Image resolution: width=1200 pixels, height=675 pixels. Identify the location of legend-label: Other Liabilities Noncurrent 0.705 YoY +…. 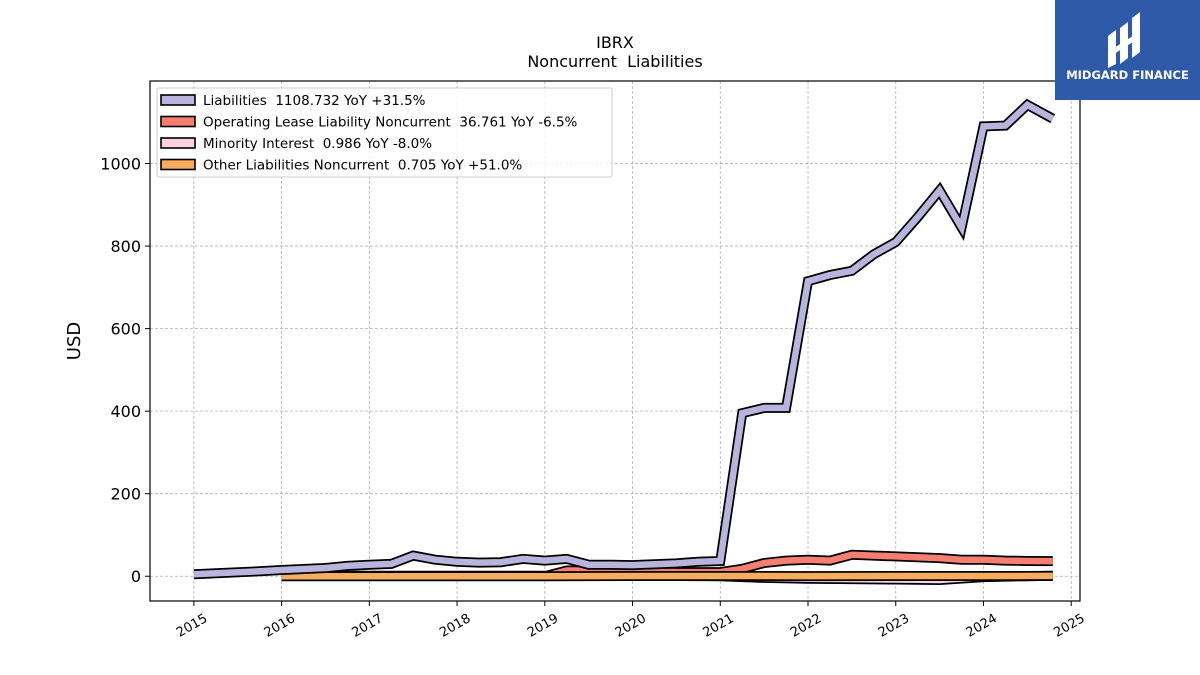
(362, 166).